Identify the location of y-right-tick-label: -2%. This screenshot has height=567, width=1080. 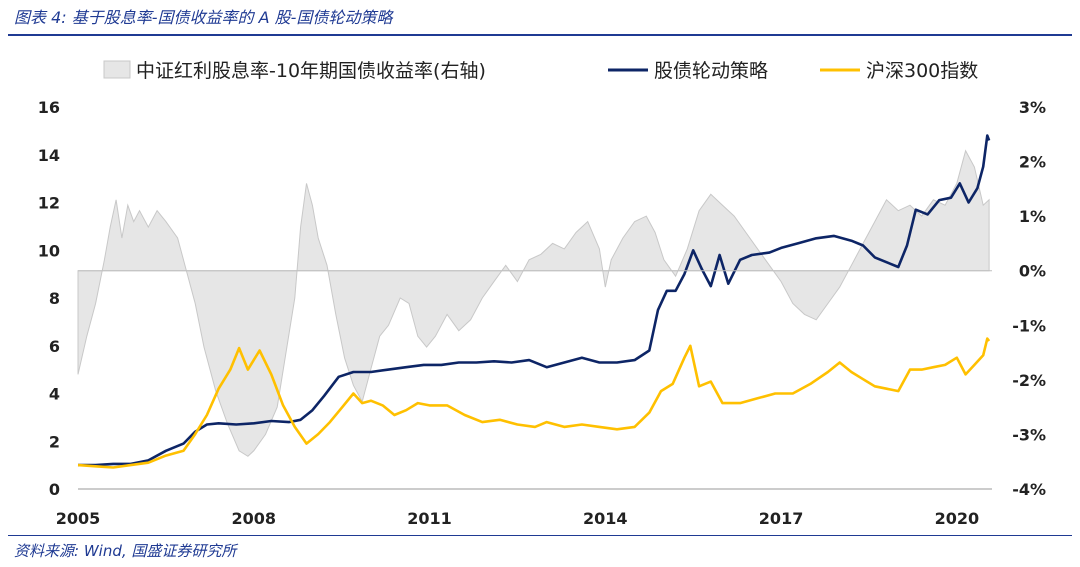
(1029, 380).